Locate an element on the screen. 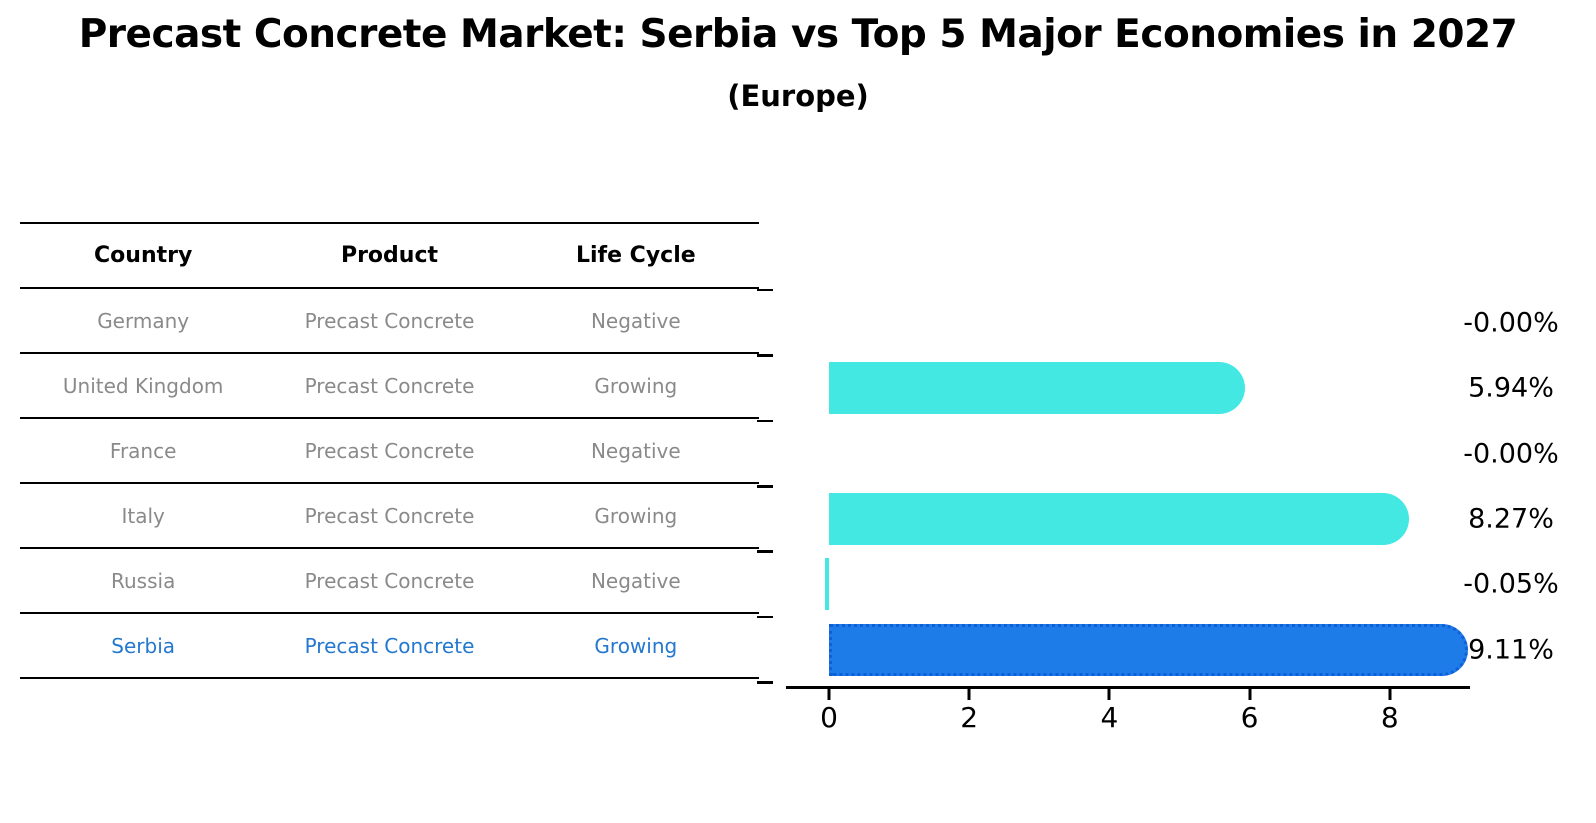  x-axis-tick-label: 2 is located at coordinates (969, 717).